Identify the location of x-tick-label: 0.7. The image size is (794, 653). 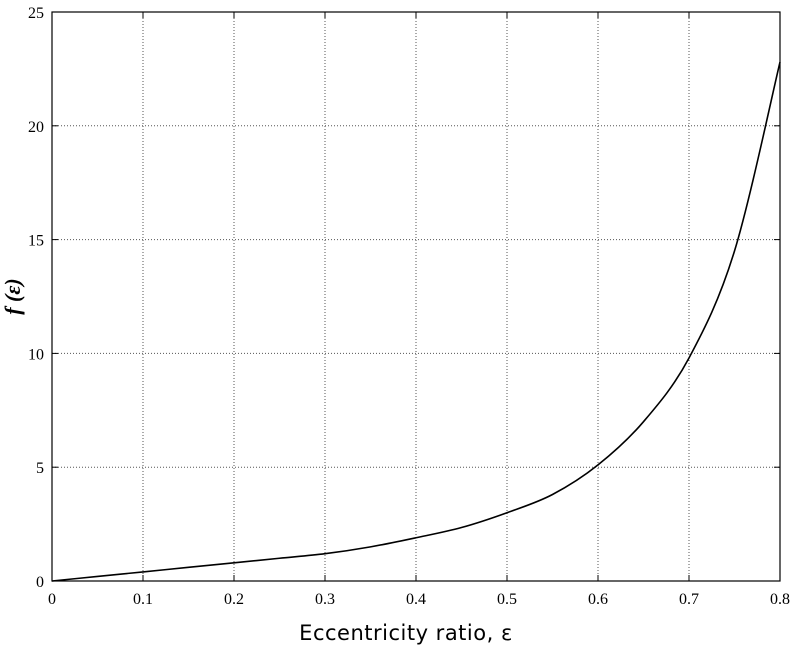
(689, 599).